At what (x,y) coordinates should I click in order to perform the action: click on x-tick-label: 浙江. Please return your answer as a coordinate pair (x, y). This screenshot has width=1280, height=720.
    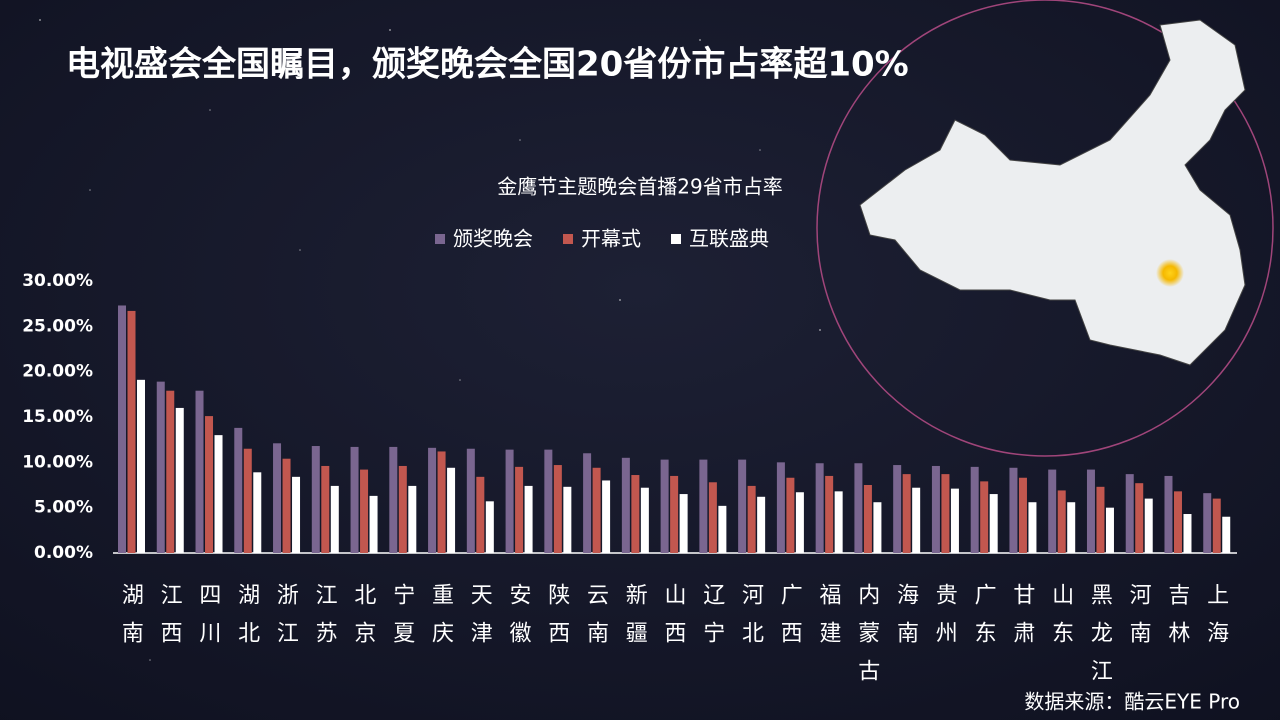
    Looking at the image, I should click on (286, 621).